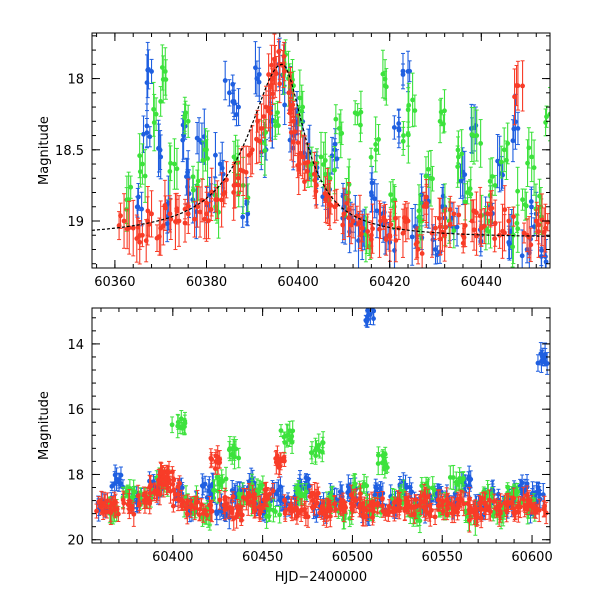 The height and width of the screenshot is (600, 600). Describe the element at coordinates (206, 282) in the screenshot. I see `x-tick-label: 60380` at that location.